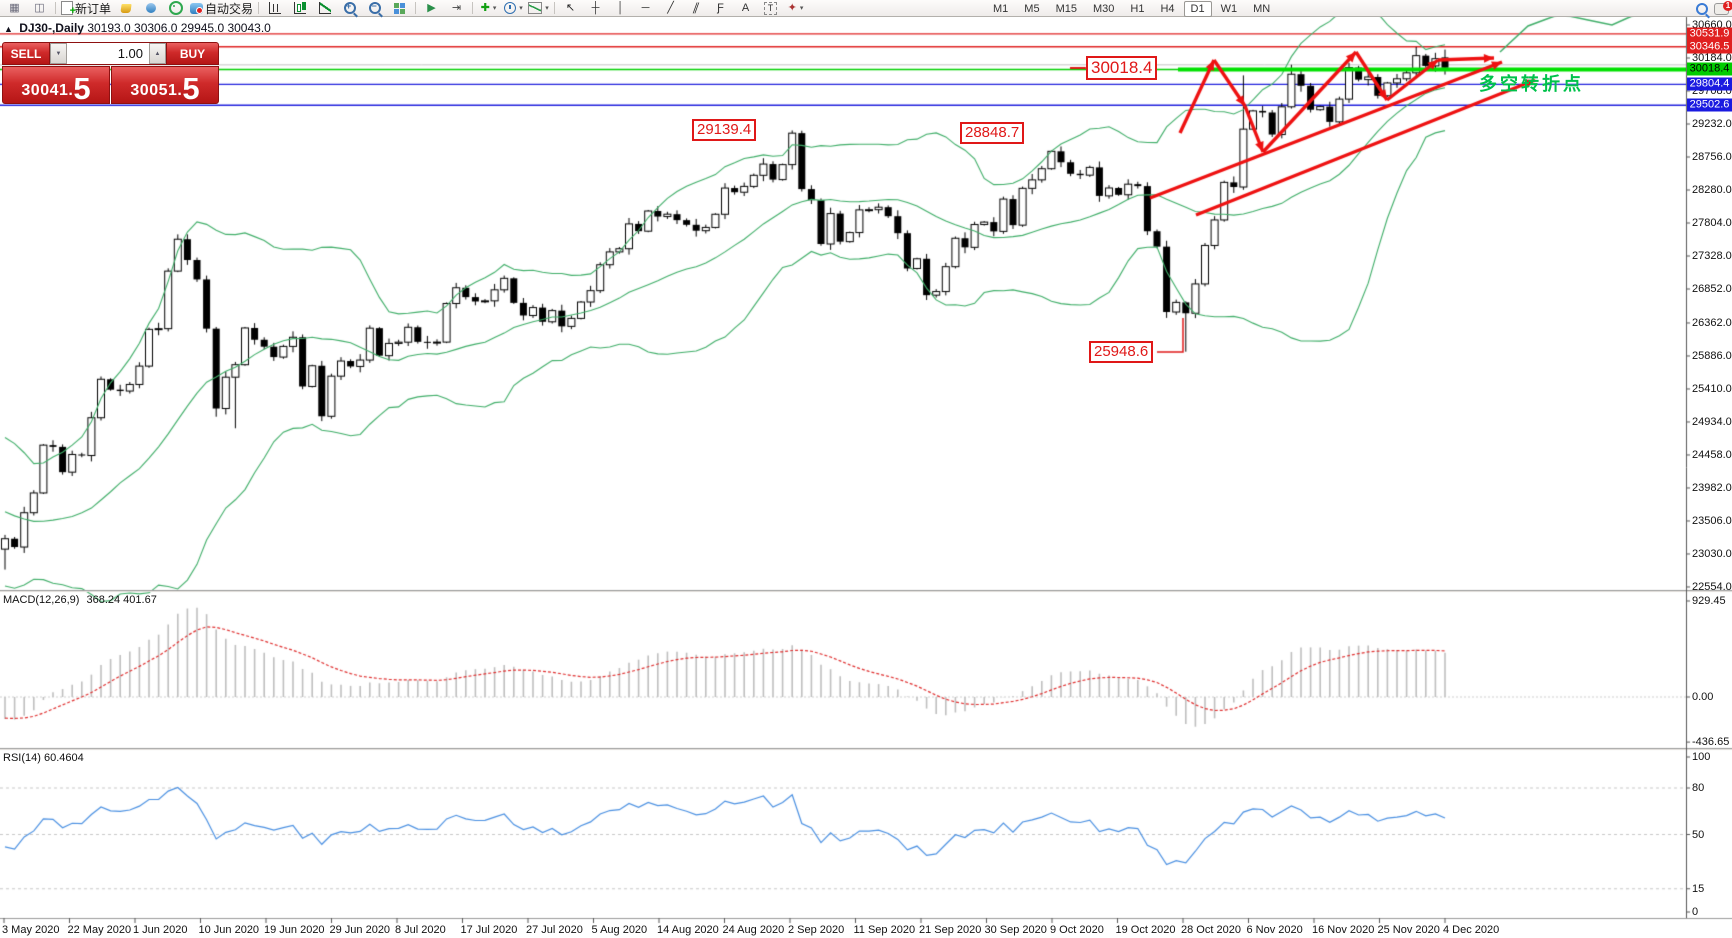 The width and height of the screenshot is (1732, 938). What do you see at coordinates (1698, 888) in the screenshot?
I see `rsi-axis-label: 15` at bounding box center [1698, 888].